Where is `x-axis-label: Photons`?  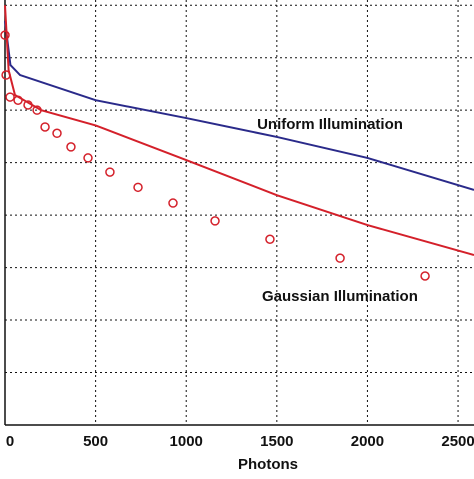 x-axis-label: Photons is located at coordinates (268, 464).